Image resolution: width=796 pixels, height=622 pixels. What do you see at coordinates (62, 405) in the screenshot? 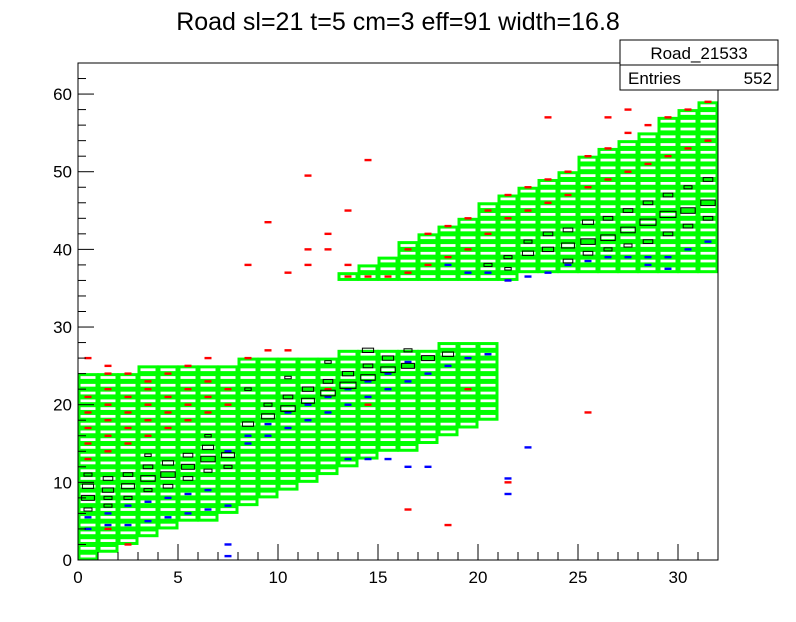
I see `y-tick-label: 20` at bounding box center [62, 405].